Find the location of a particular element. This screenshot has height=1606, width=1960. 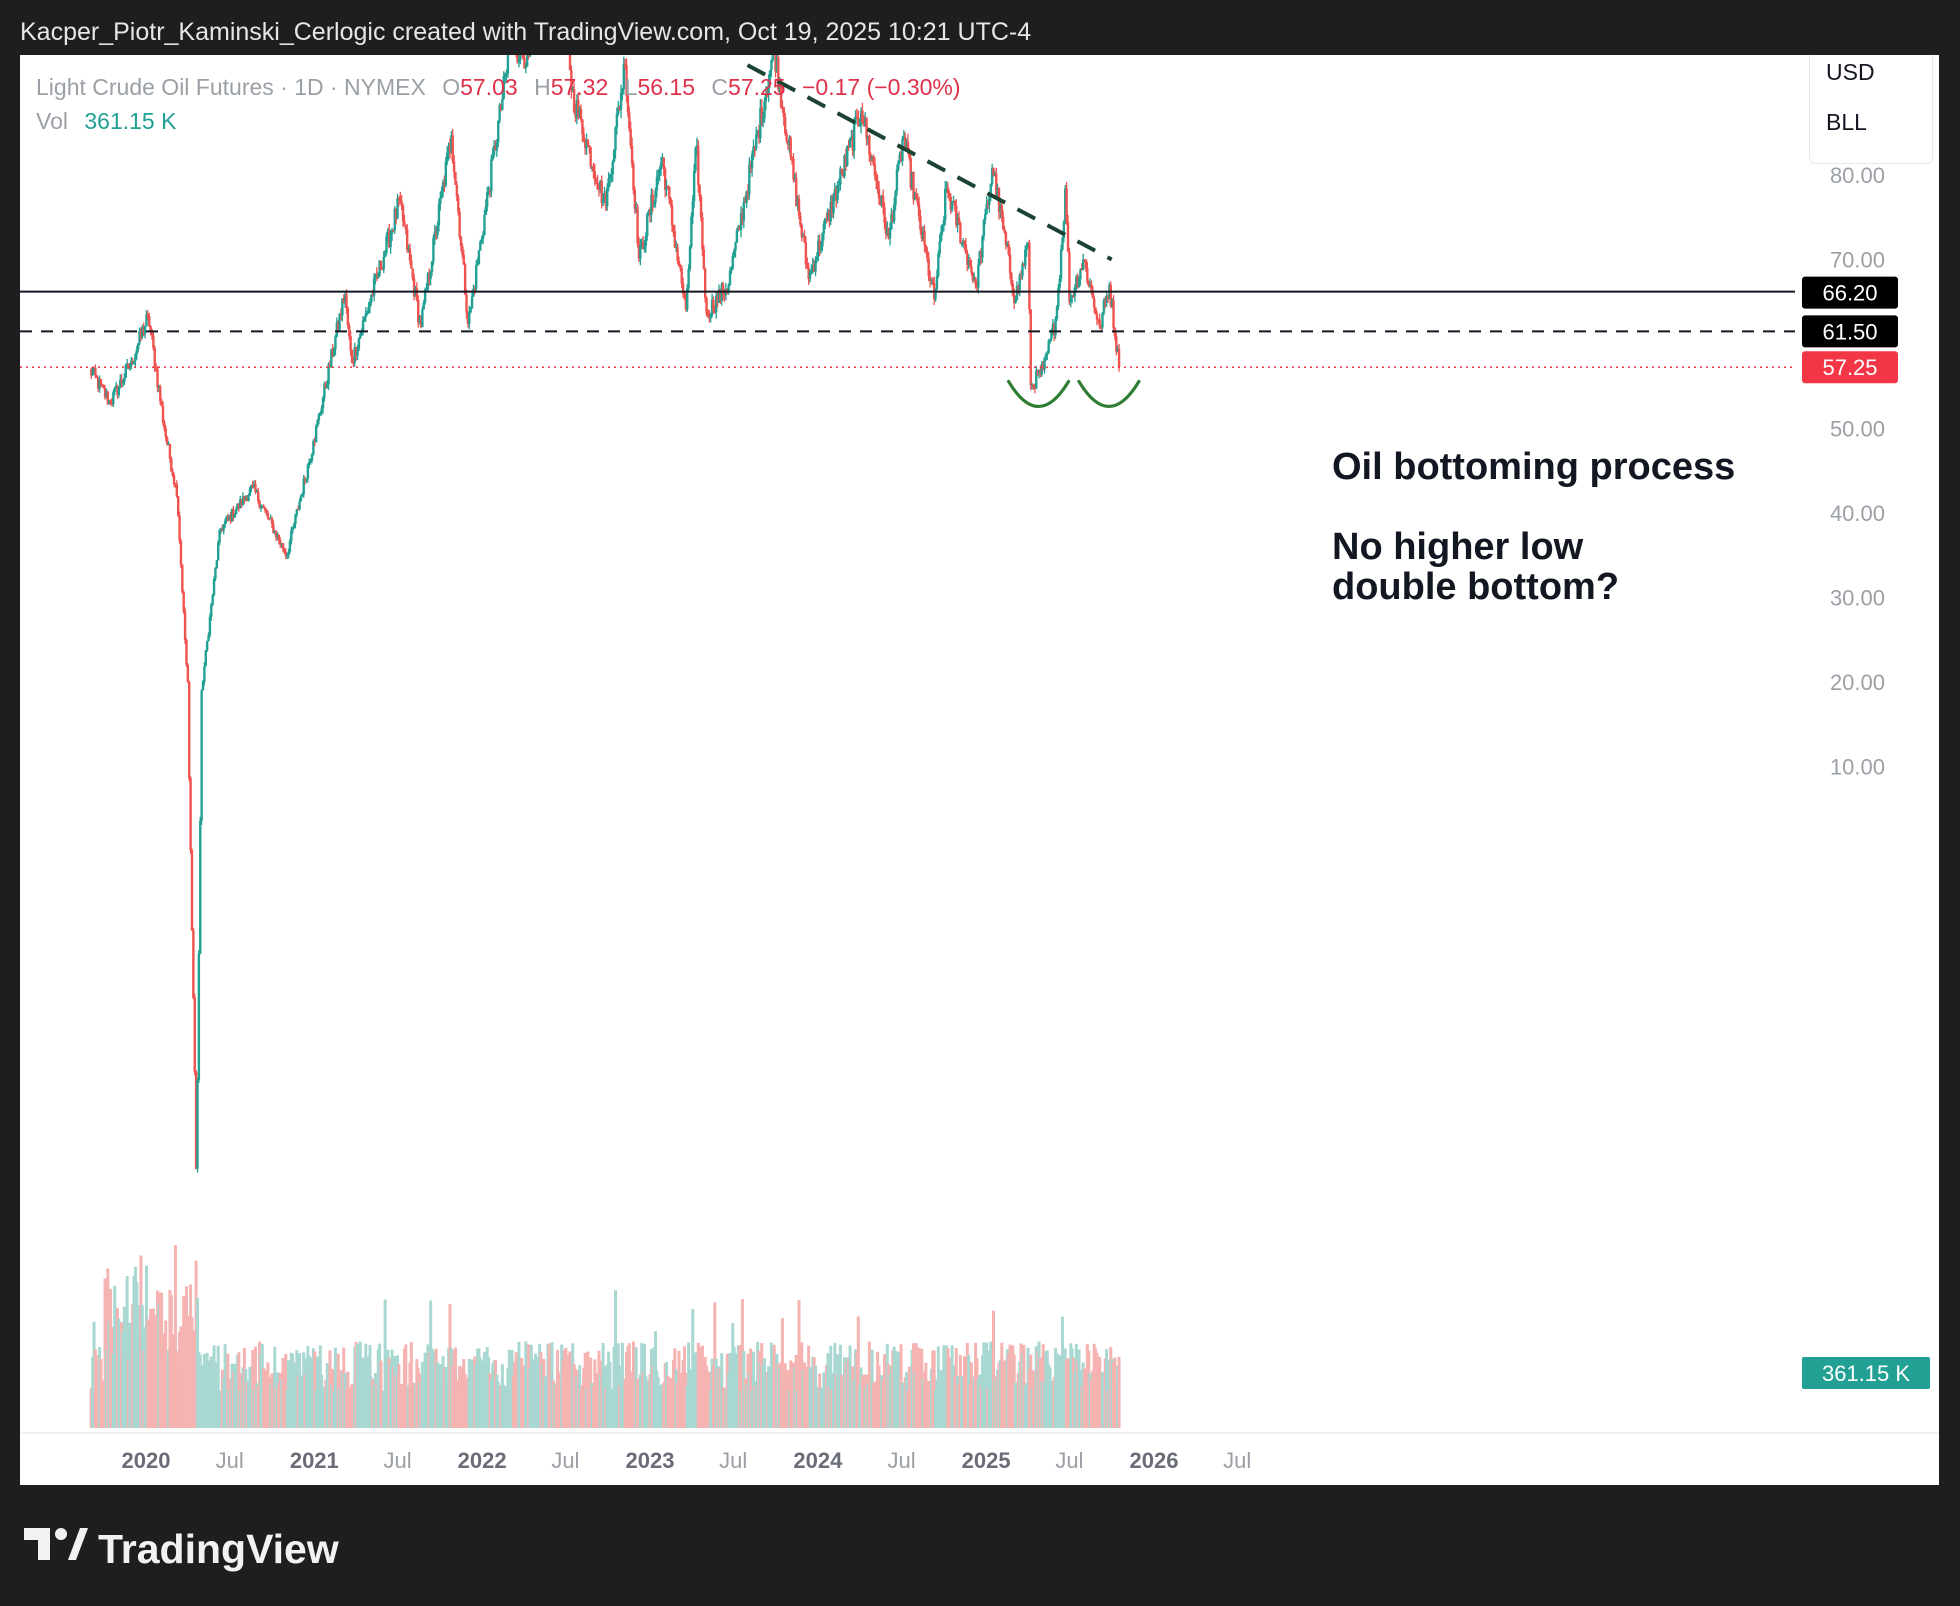

x-tick-label: Jul is located at coordinates (565, 1460).